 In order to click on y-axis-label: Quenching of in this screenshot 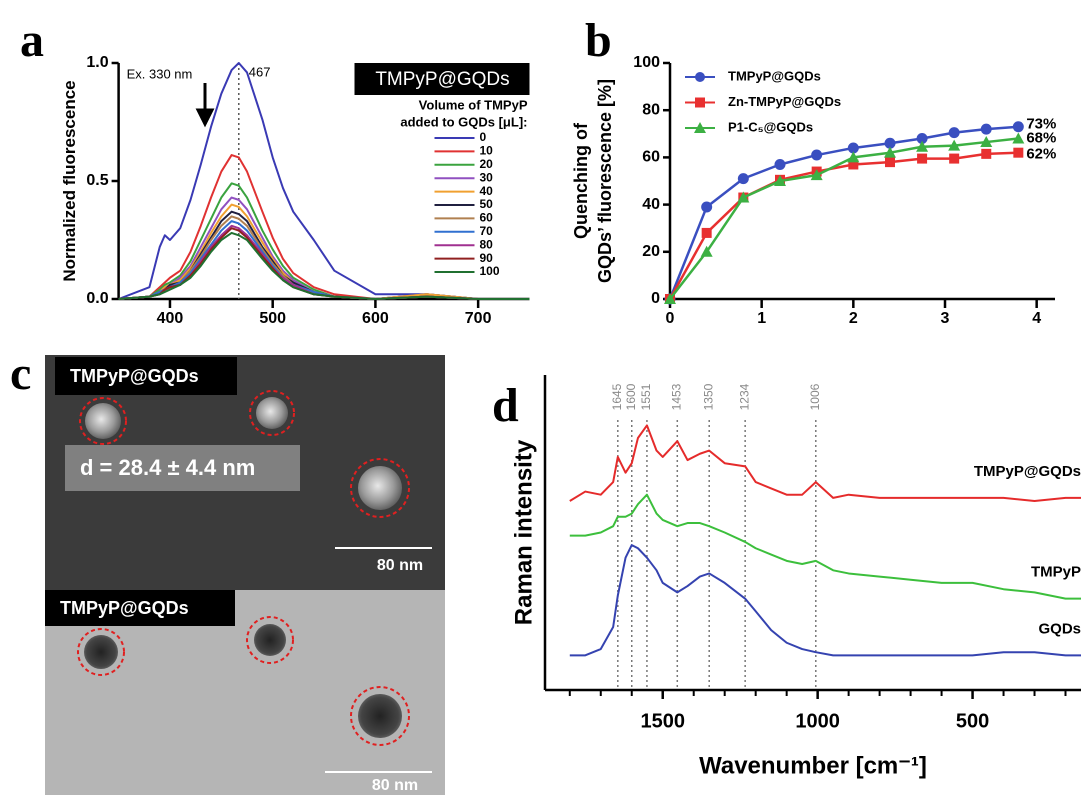, I will do `click(581, 180)`.